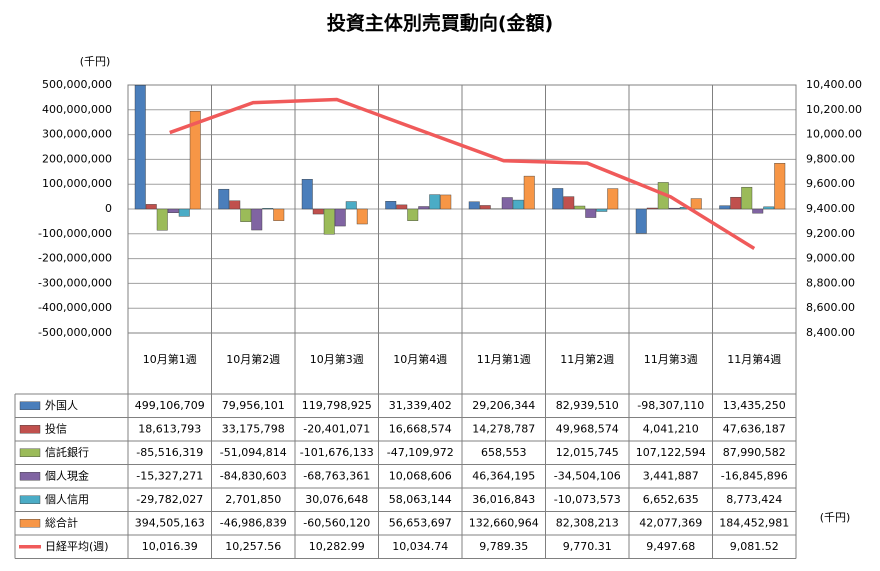  I want to click on table-value: -16,845,896, so click(754, 475).